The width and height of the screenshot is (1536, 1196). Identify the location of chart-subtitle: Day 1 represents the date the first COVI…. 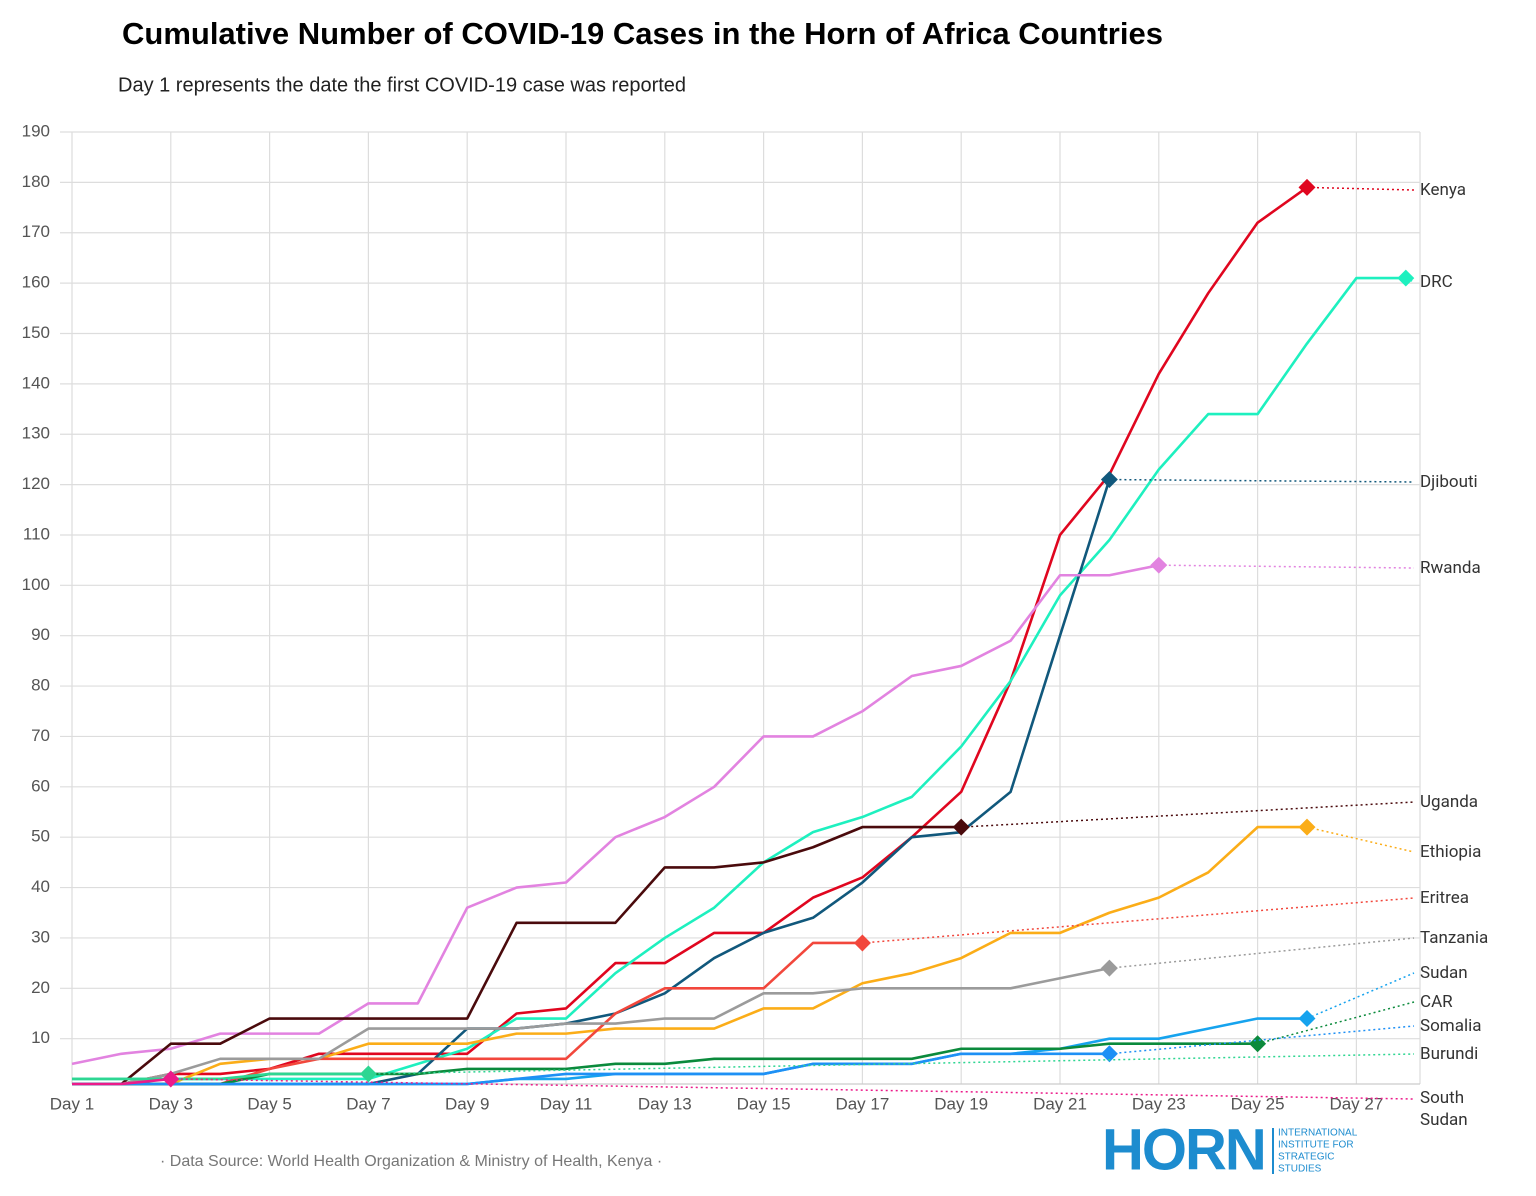
(402, 85).